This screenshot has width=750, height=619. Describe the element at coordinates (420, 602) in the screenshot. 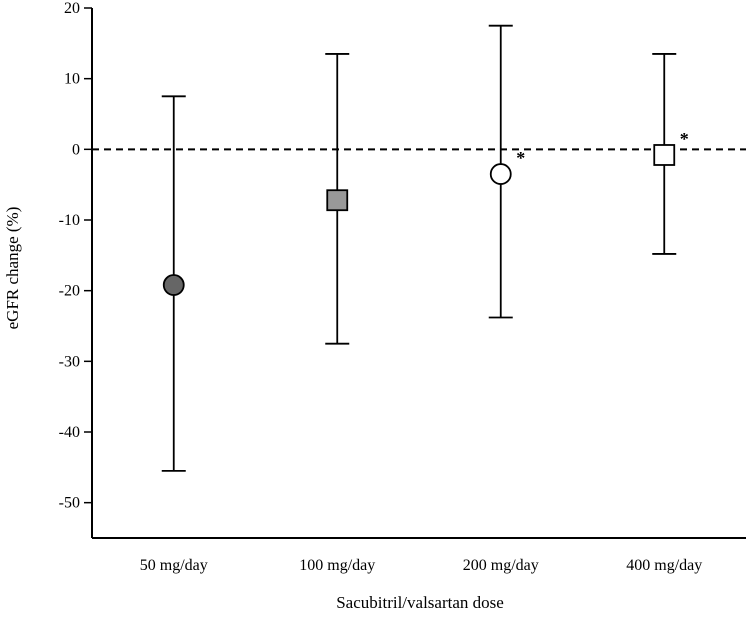

I see `x-axis-title: Sacubitril/valsartan dose` at that location.